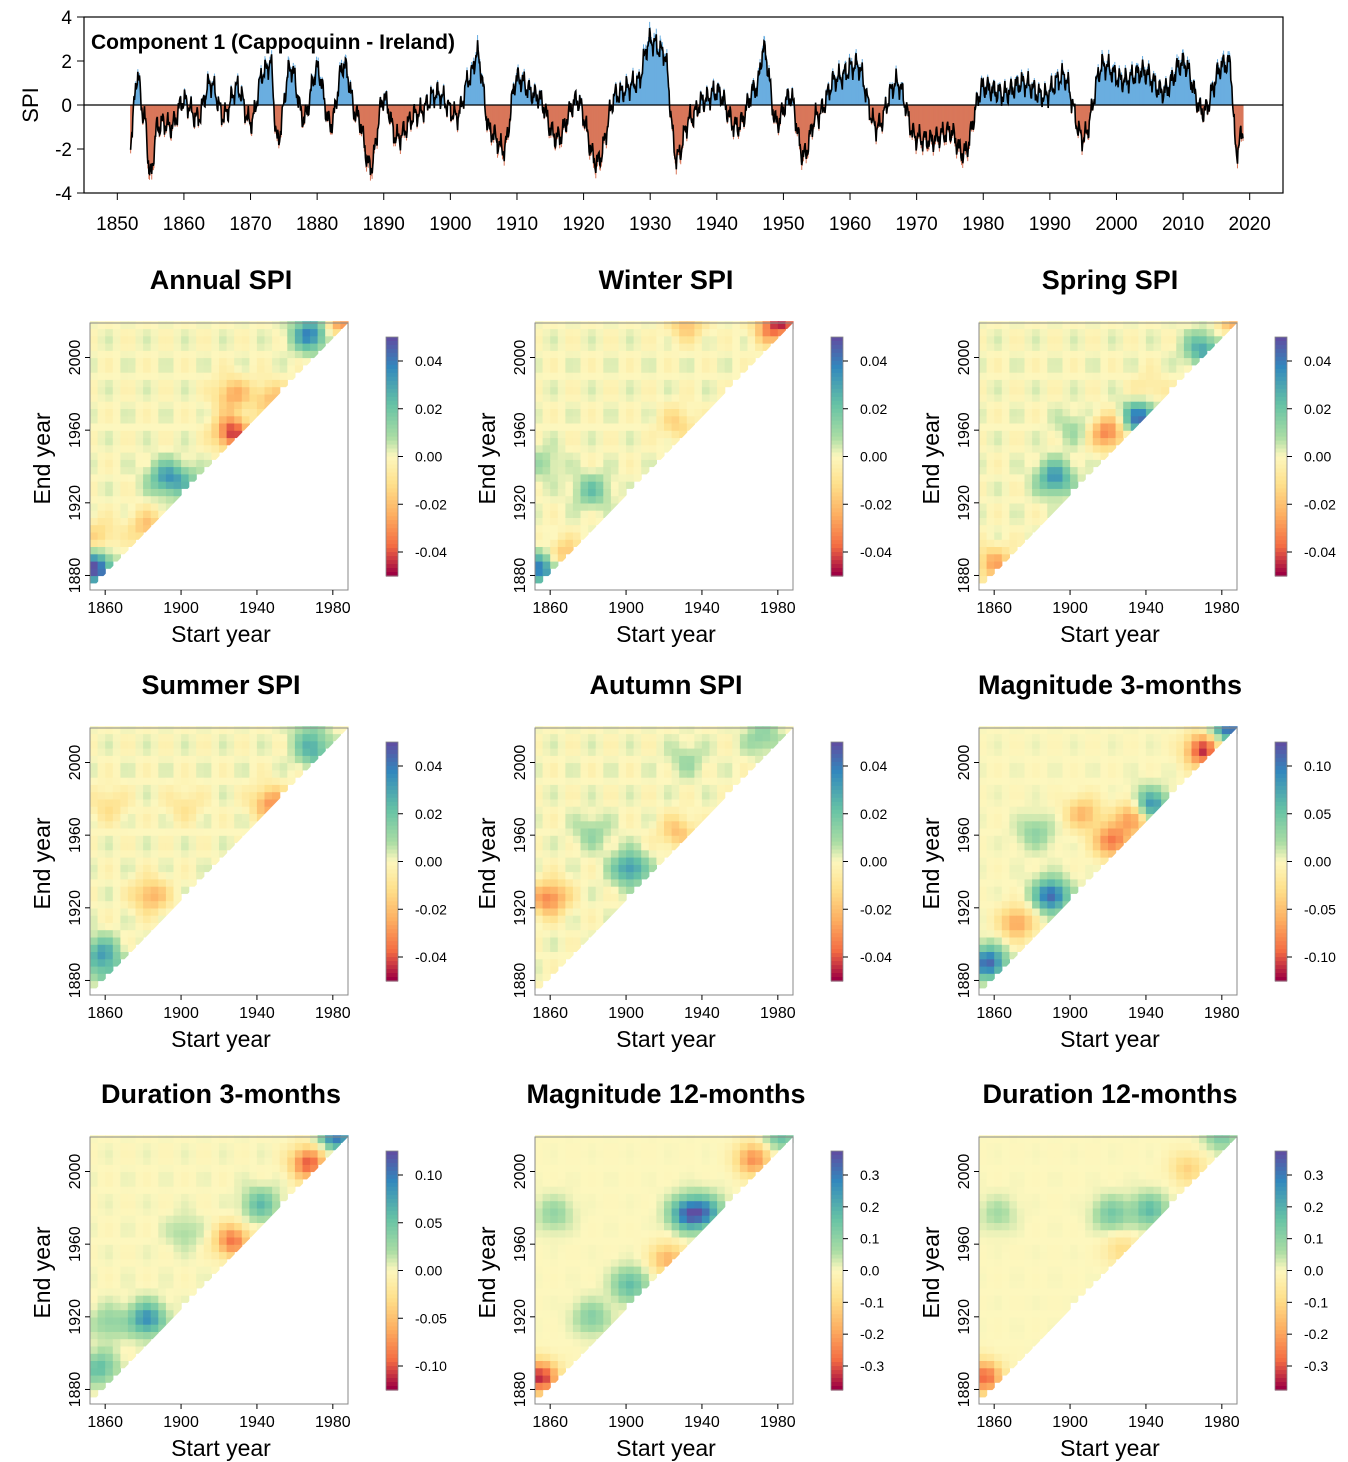 This screenshot has height=1462, width=1348. I want to click on spi-bar-1975, so click(1227, 86).